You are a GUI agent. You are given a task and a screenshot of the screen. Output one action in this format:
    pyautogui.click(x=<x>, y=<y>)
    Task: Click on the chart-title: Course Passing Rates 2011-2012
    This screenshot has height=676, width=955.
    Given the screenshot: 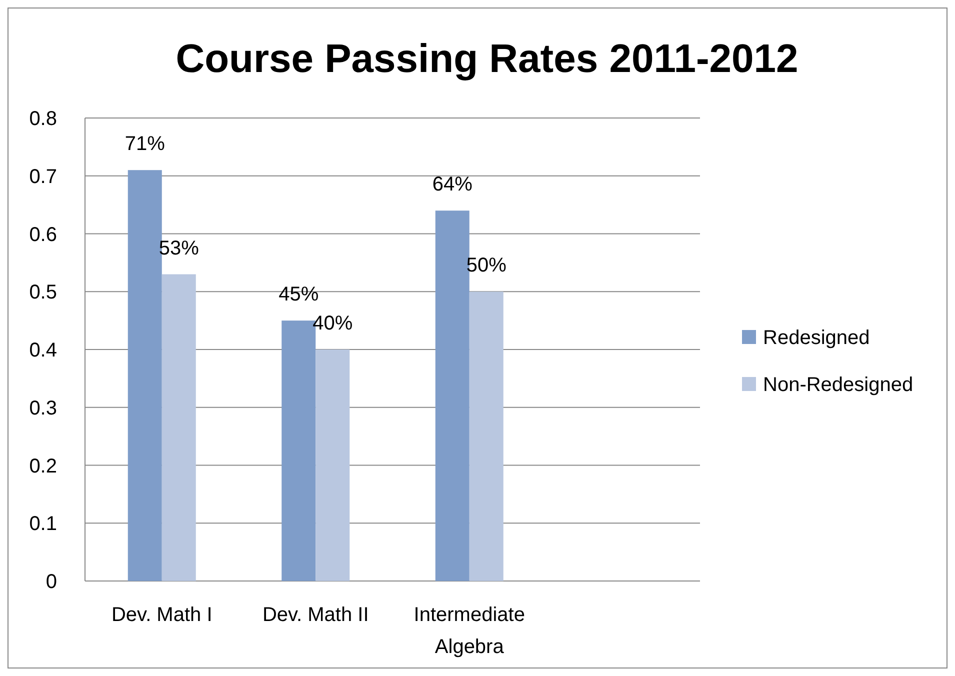 What is the action you would take?
    pyautogui.click(x=487, y=59)
    